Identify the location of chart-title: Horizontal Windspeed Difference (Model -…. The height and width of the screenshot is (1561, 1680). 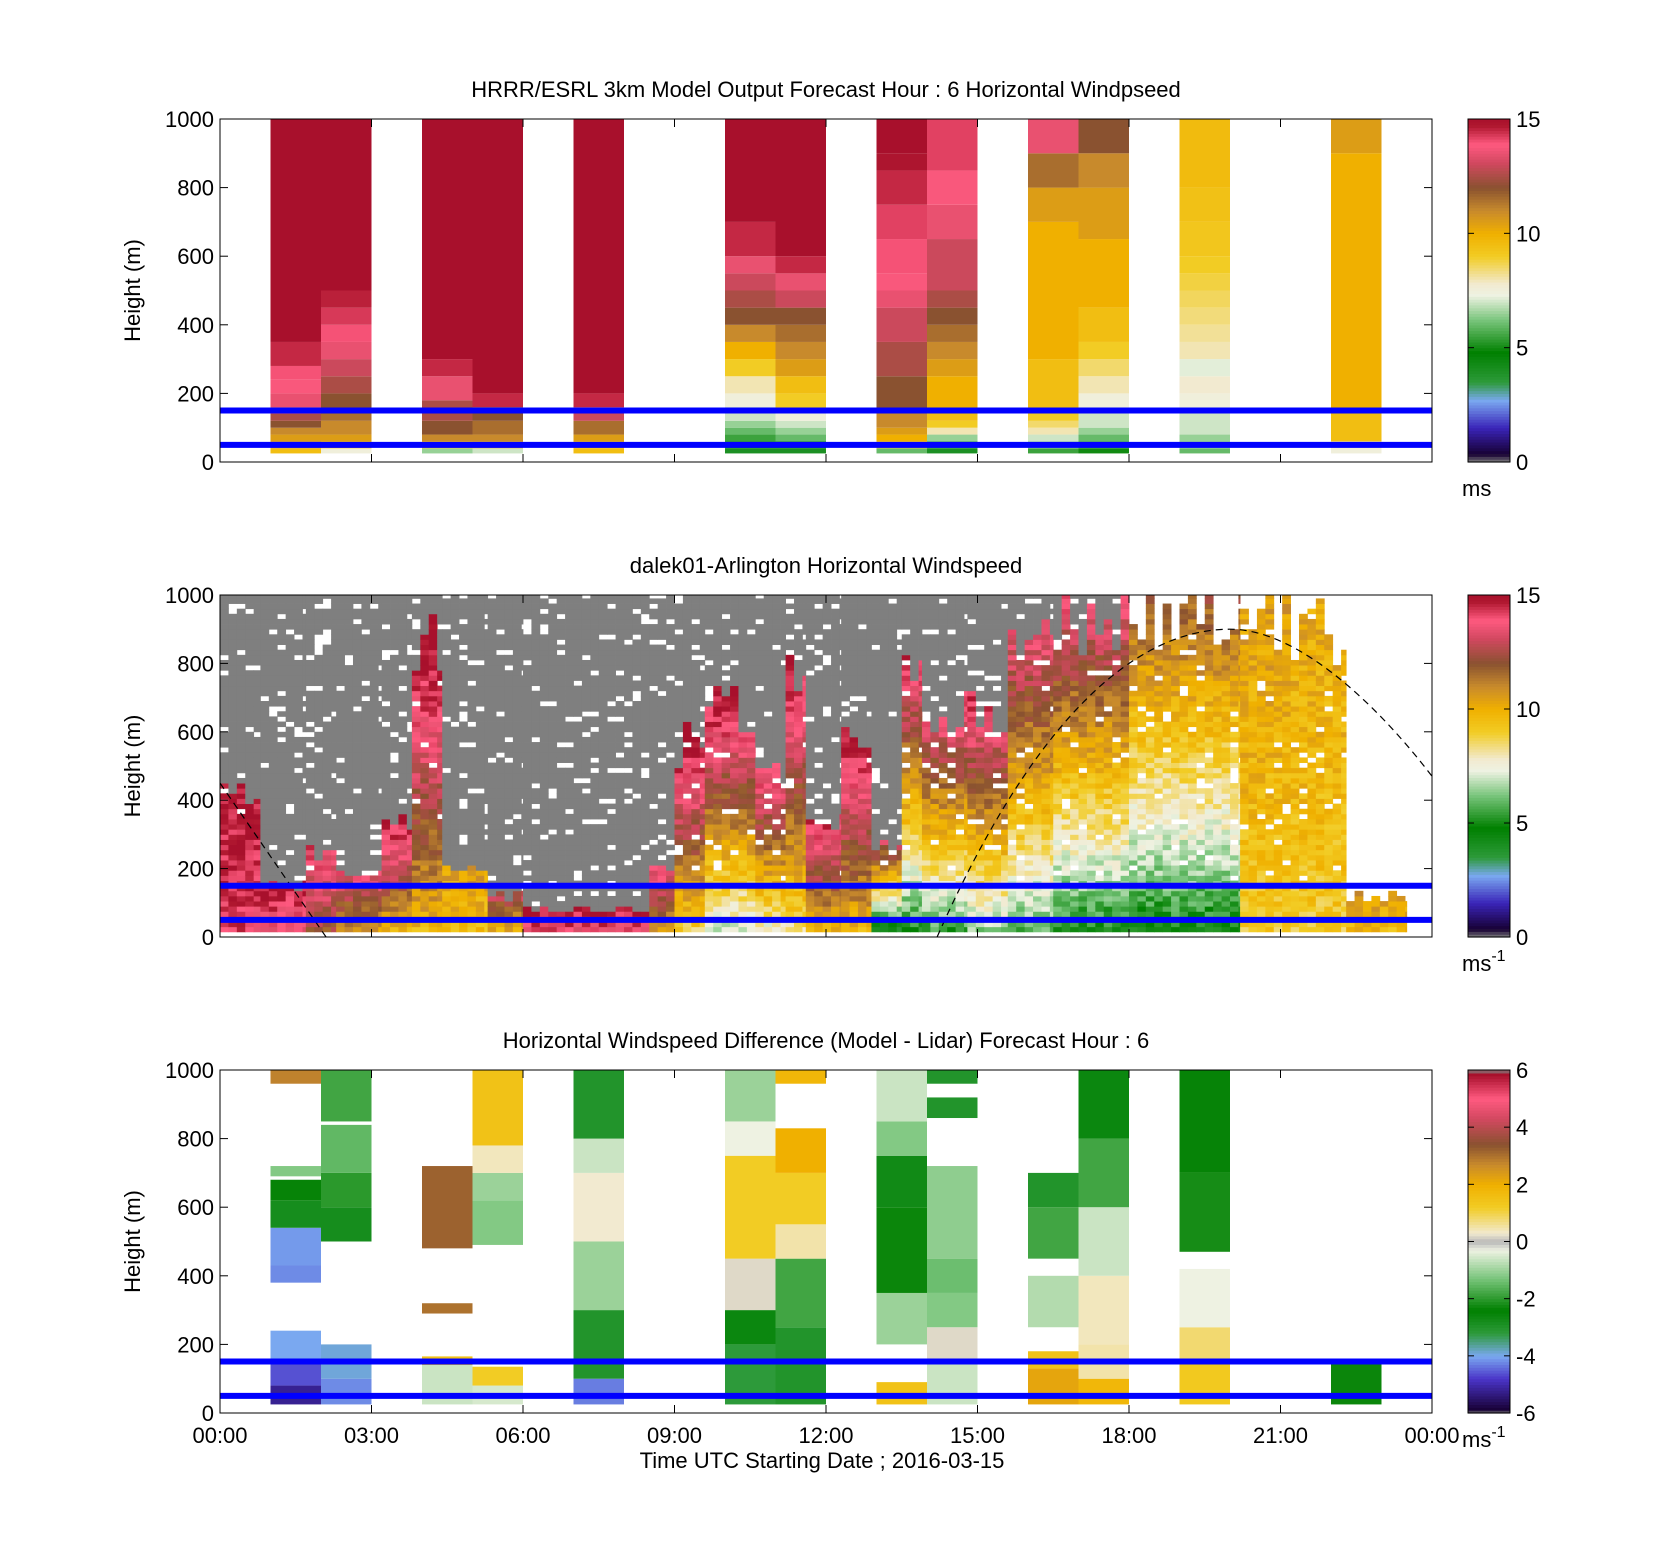
(826, 1040).